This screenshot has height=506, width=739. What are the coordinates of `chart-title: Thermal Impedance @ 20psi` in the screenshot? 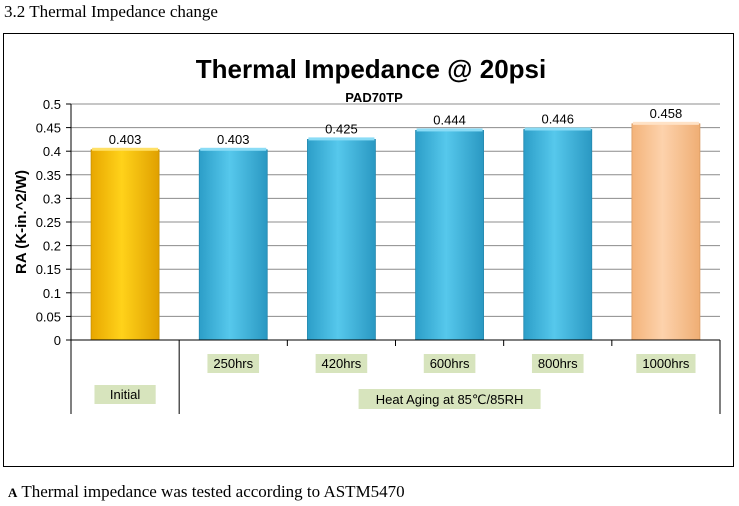 It's located at (371, 69).